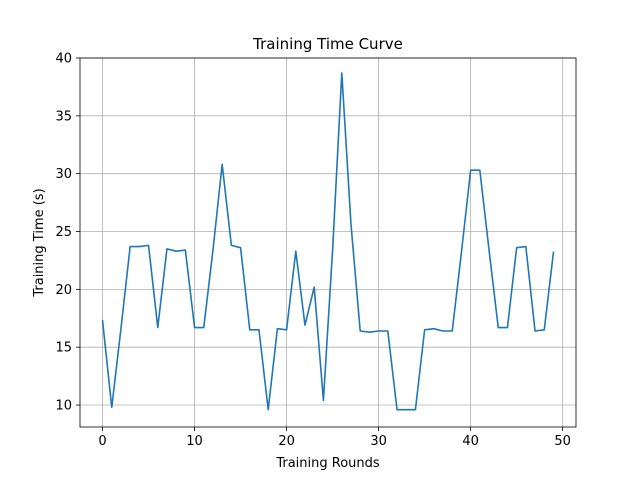 The height and width of the screenshot is (480, 640). I want to click on x-axis-label: Training Rounds, so click(327, 463).